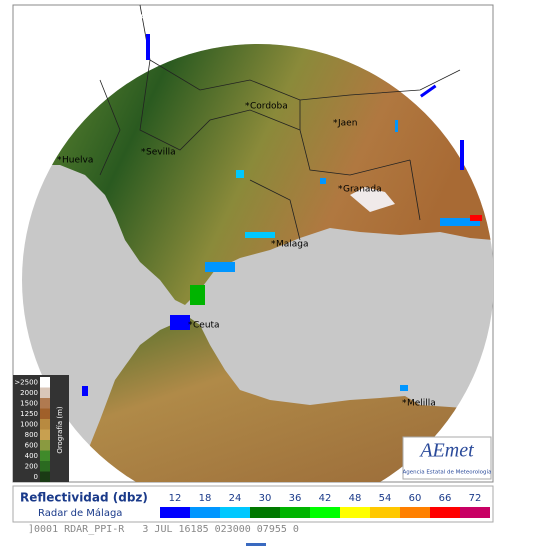  What do you see at coordinates (60, 430) in the screenshot?
I see `elevation-title: Orografía (m)` at bounding box center [60, 430].